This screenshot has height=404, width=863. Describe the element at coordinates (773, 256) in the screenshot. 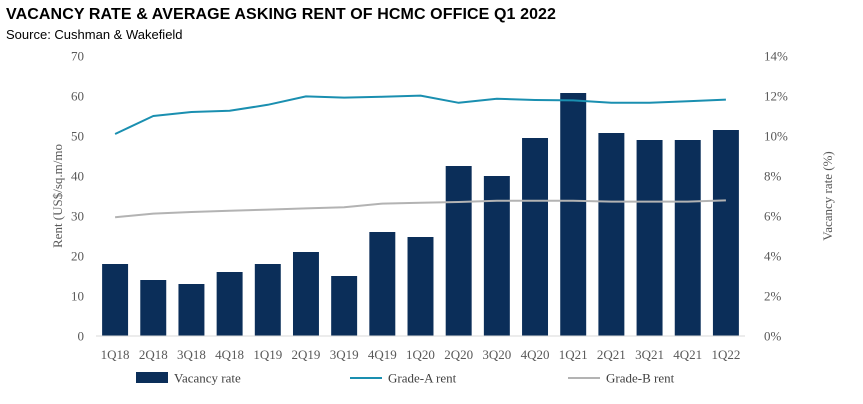

I see `y2-tick-label: 4%` at that location.